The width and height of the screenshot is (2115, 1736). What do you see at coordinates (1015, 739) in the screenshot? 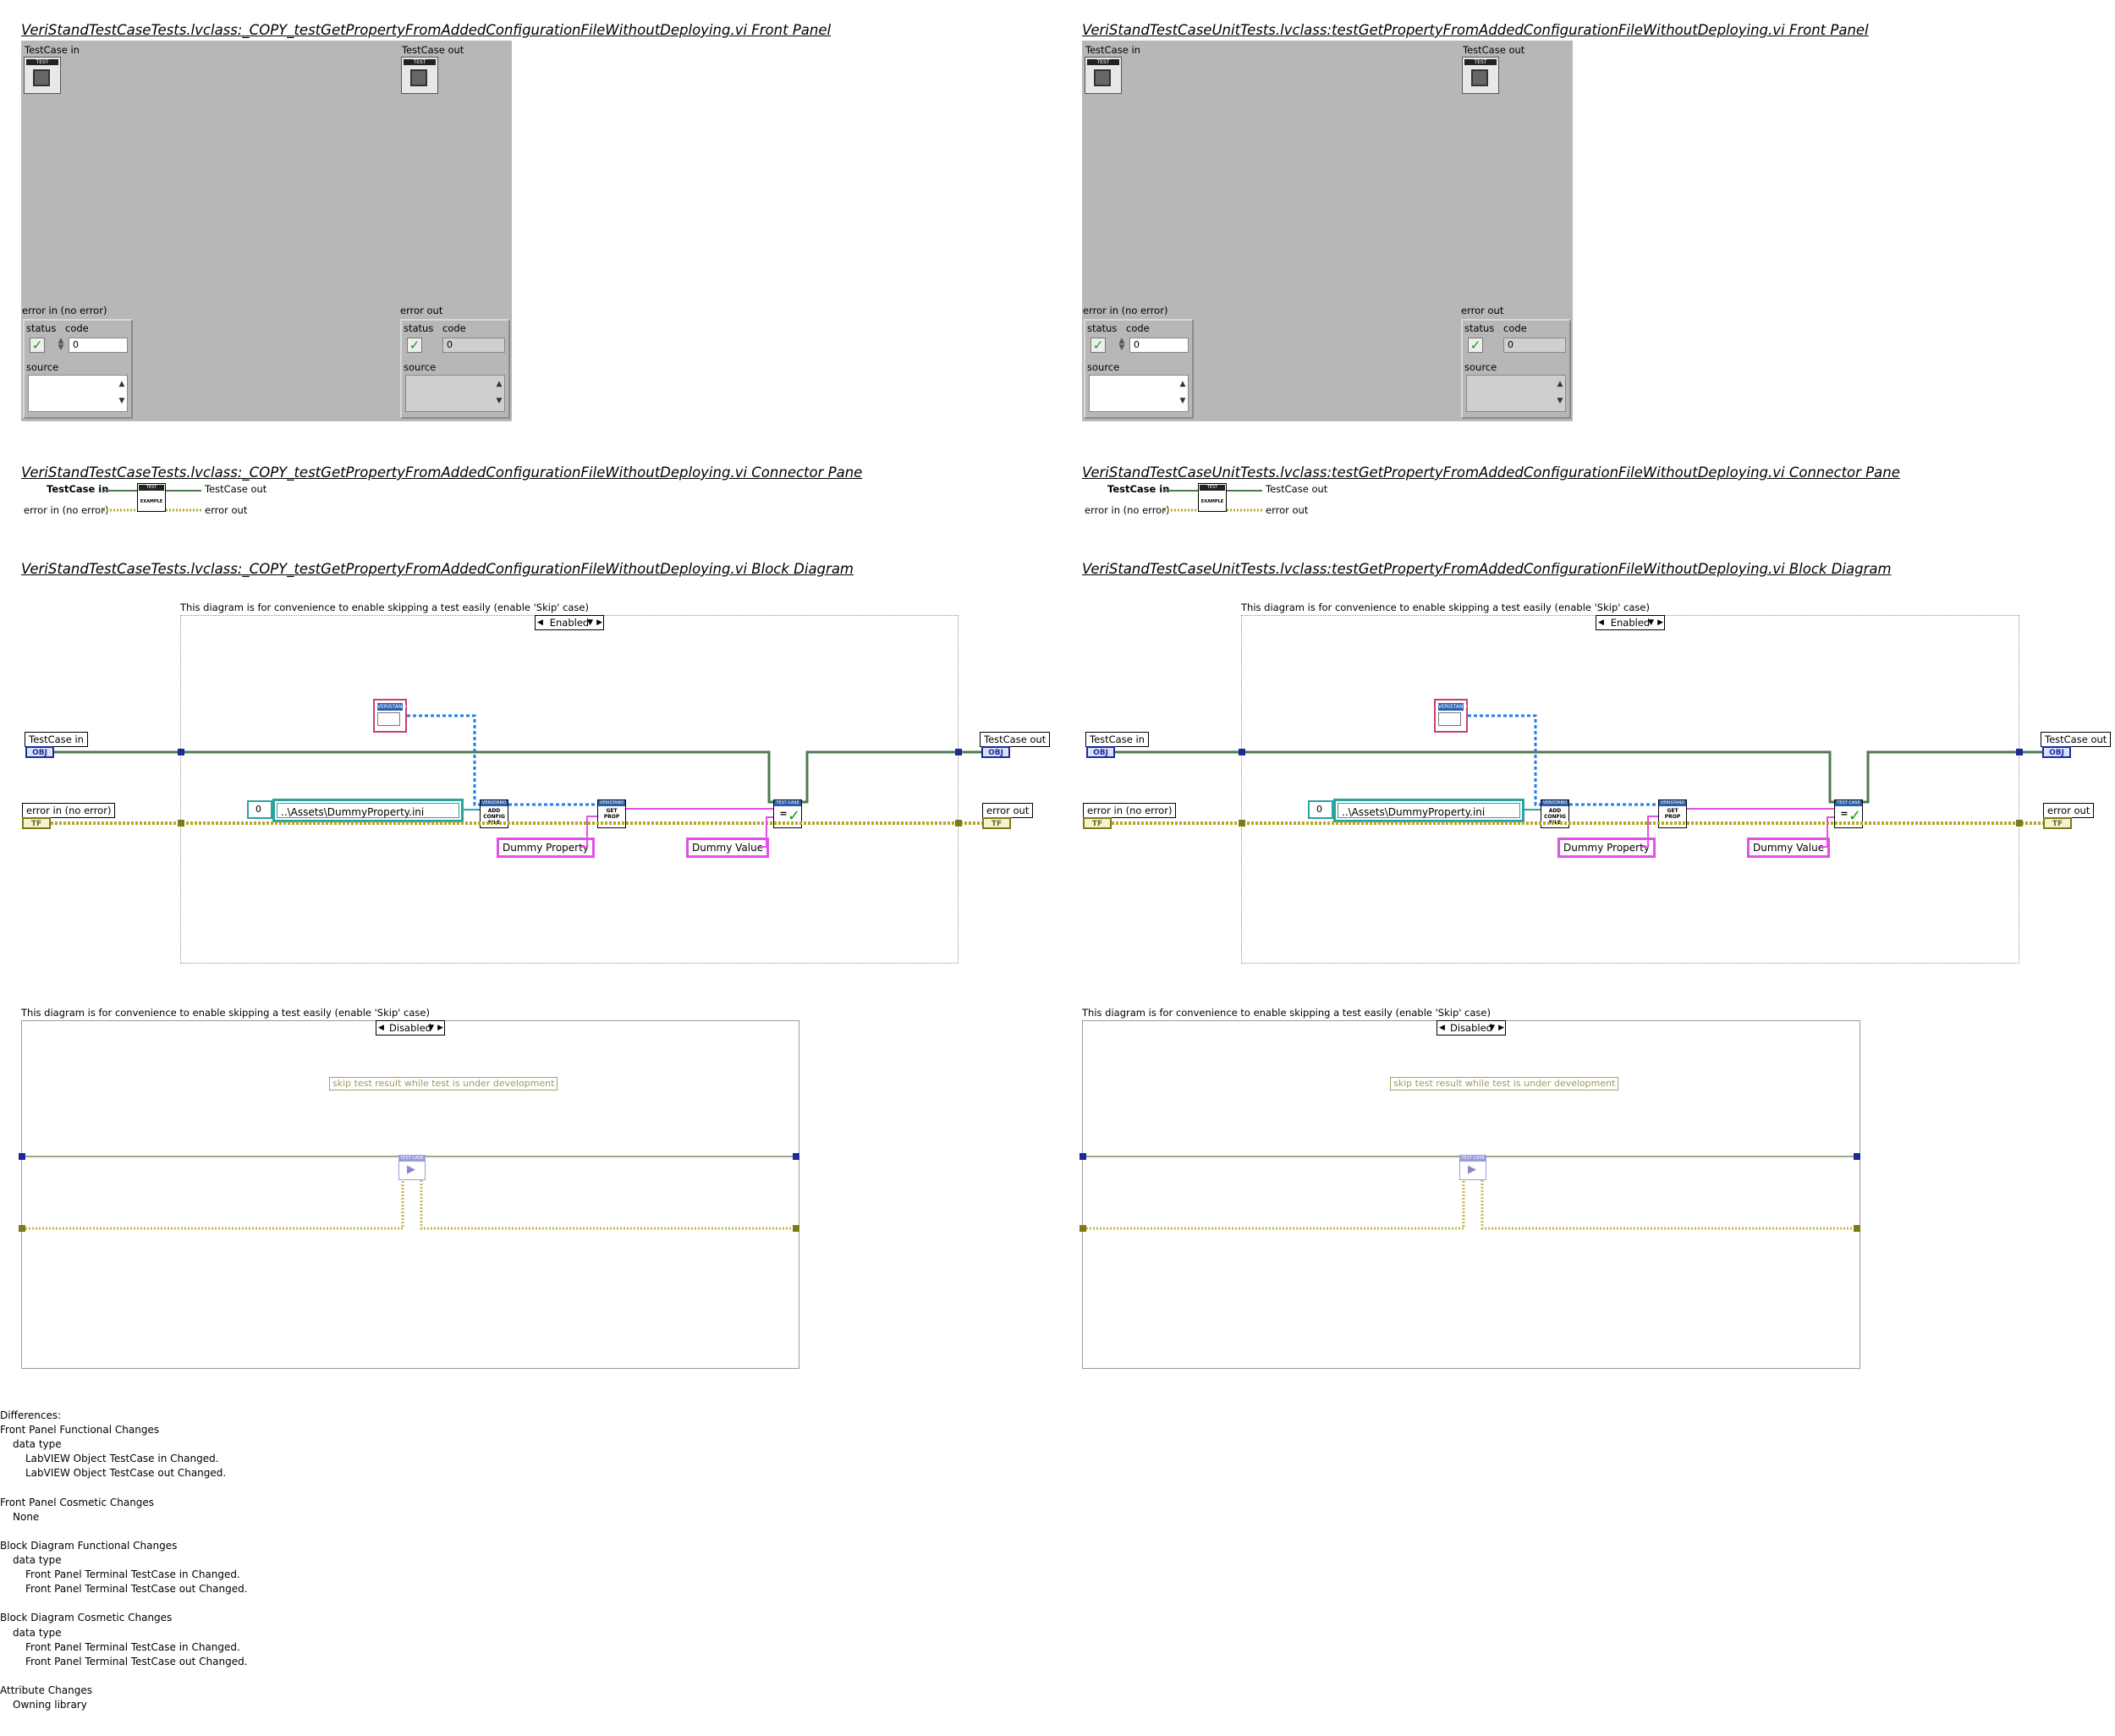
I see `bd-testcase-out-terminal: TestCase out` at bounding box center [1015, 739].